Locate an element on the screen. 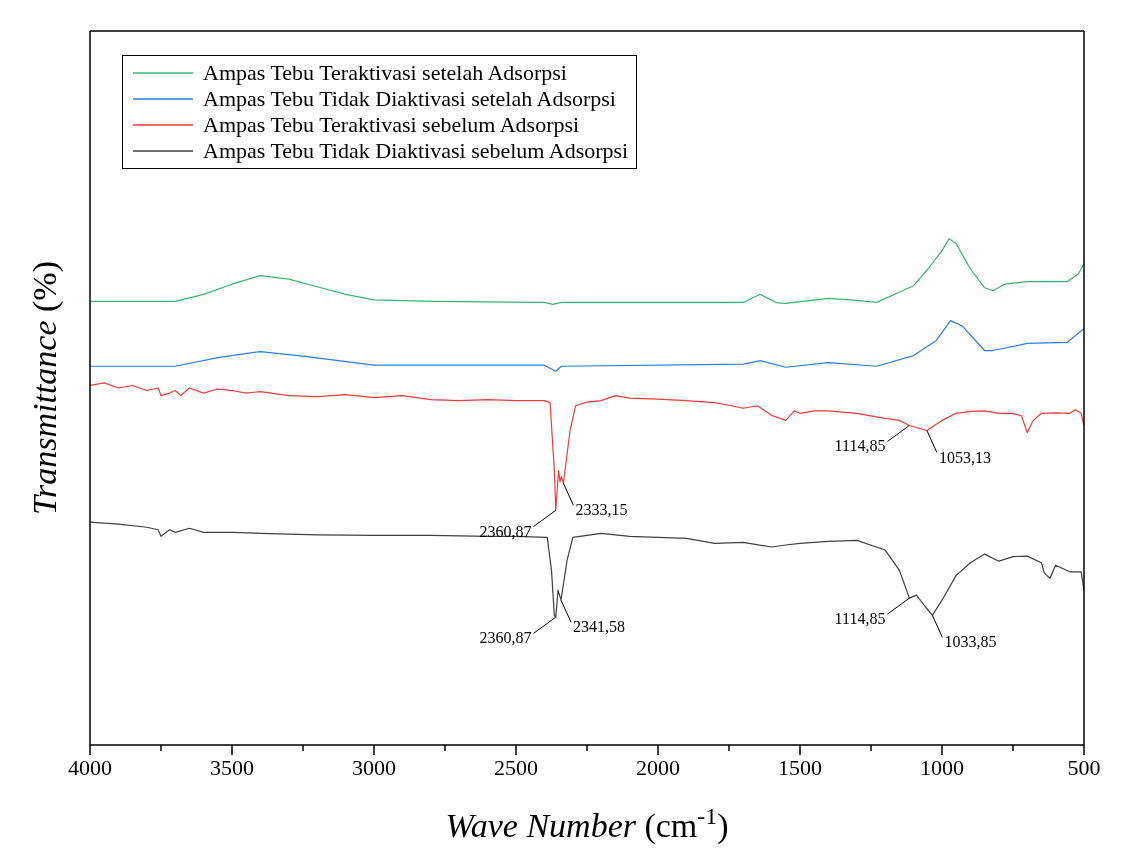  annotation: 1033,85 is located at coordinates (970, 642).